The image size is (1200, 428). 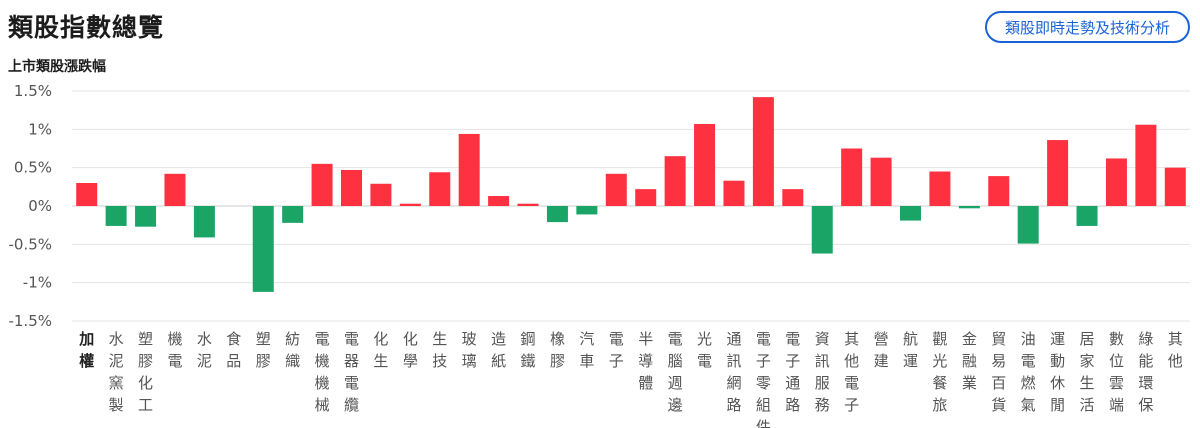 What do you see at coordinates (704, 350) in the screenshot?
I see `category-label: 光電` at bounding box center [704, 350].